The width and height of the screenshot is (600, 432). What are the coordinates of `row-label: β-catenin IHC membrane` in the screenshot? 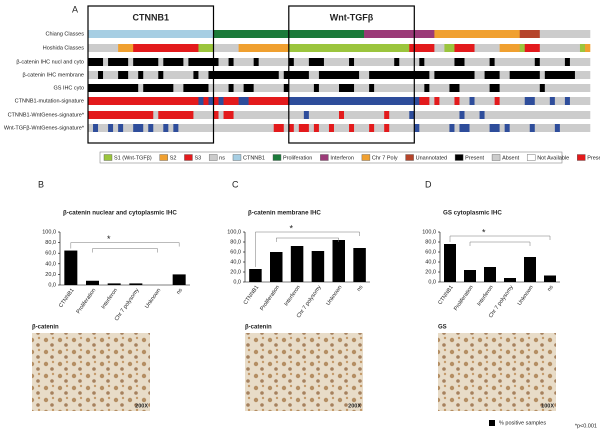 It's located at (53, 75).